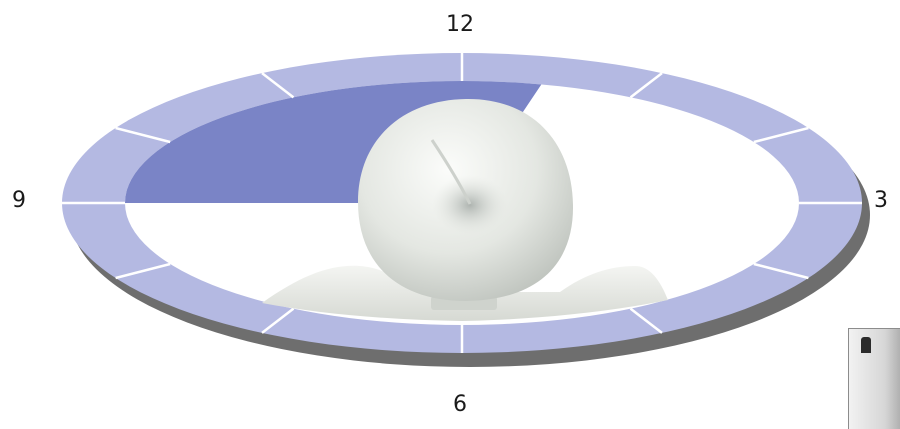 This screenshot has height=429, width=900. What do you see at coordinates (866, 345) in the screenshot?
I see `thumbnail-mark` at bounding box center [866, 345].